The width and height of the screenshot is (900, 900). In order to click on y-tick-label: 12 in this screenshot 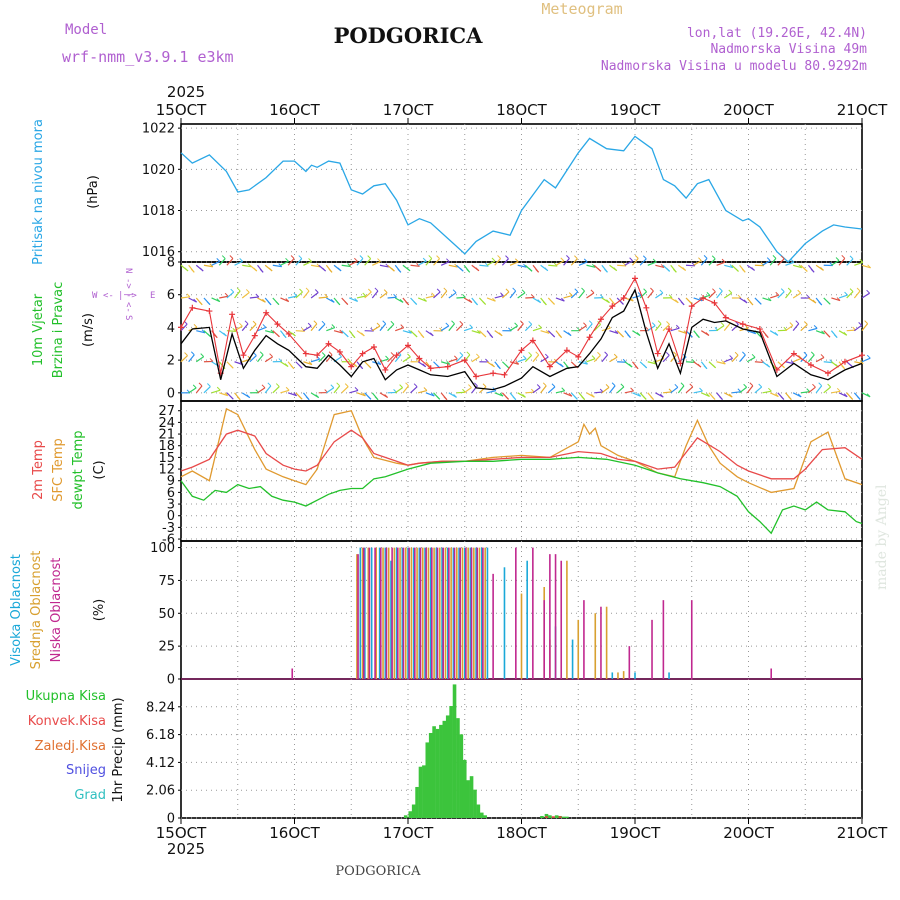, I will do `click(166, 470)`.